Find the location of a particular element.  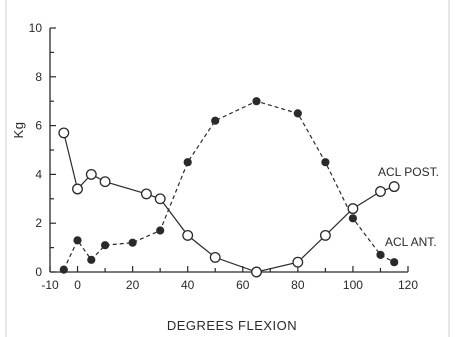

series-label-acl-post: ACL POST. is located at coordinates (408, 172).